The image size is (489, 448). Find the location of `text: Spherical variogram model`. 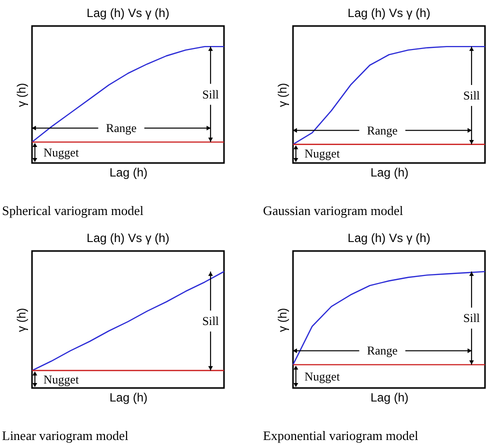

text: Spherical variogram model is located at coordinates (73, 210).